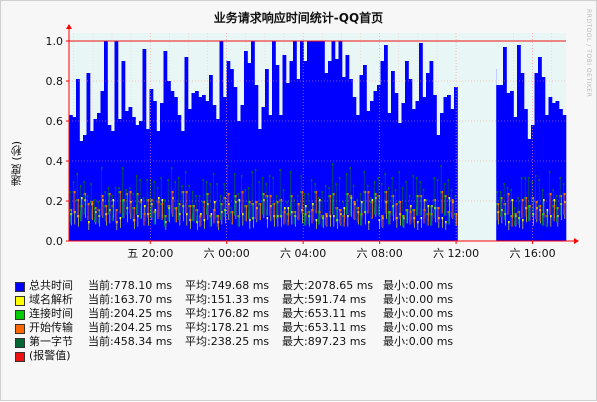 This screenshot has width=597, height=402. What do you see at coordinates (380, 253) in the screenshot?
I see `x-tick-label: 六 08:00` at bounding box center [380, 253].